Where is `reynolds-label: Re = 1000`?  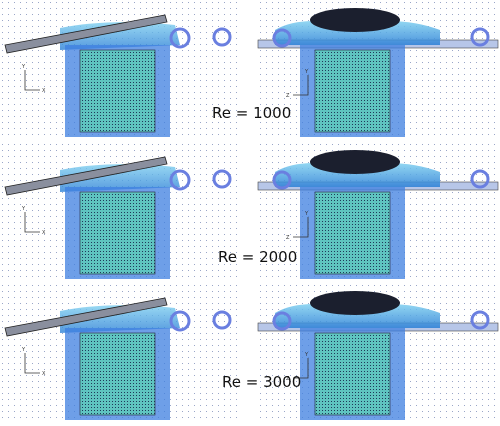 reynolds-label: Re = 1000 is located at coordinates (251, 113).